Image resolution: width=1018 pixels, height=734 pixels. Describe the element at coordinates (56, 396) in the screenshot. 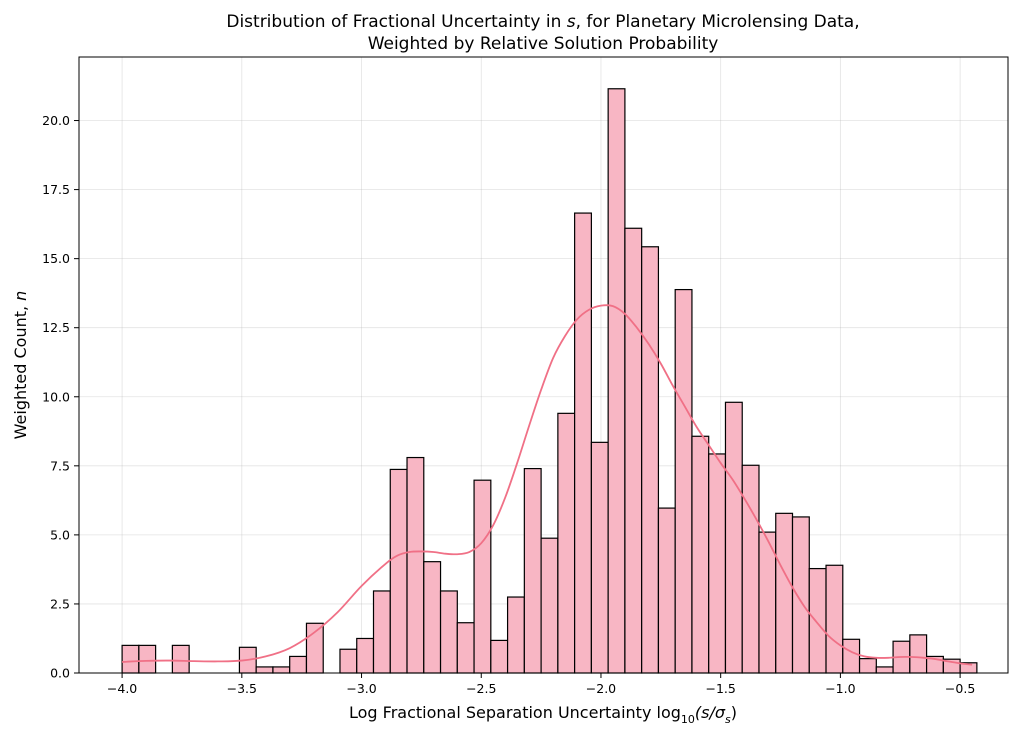

I see `y-tick-label: 10.0` at that location.